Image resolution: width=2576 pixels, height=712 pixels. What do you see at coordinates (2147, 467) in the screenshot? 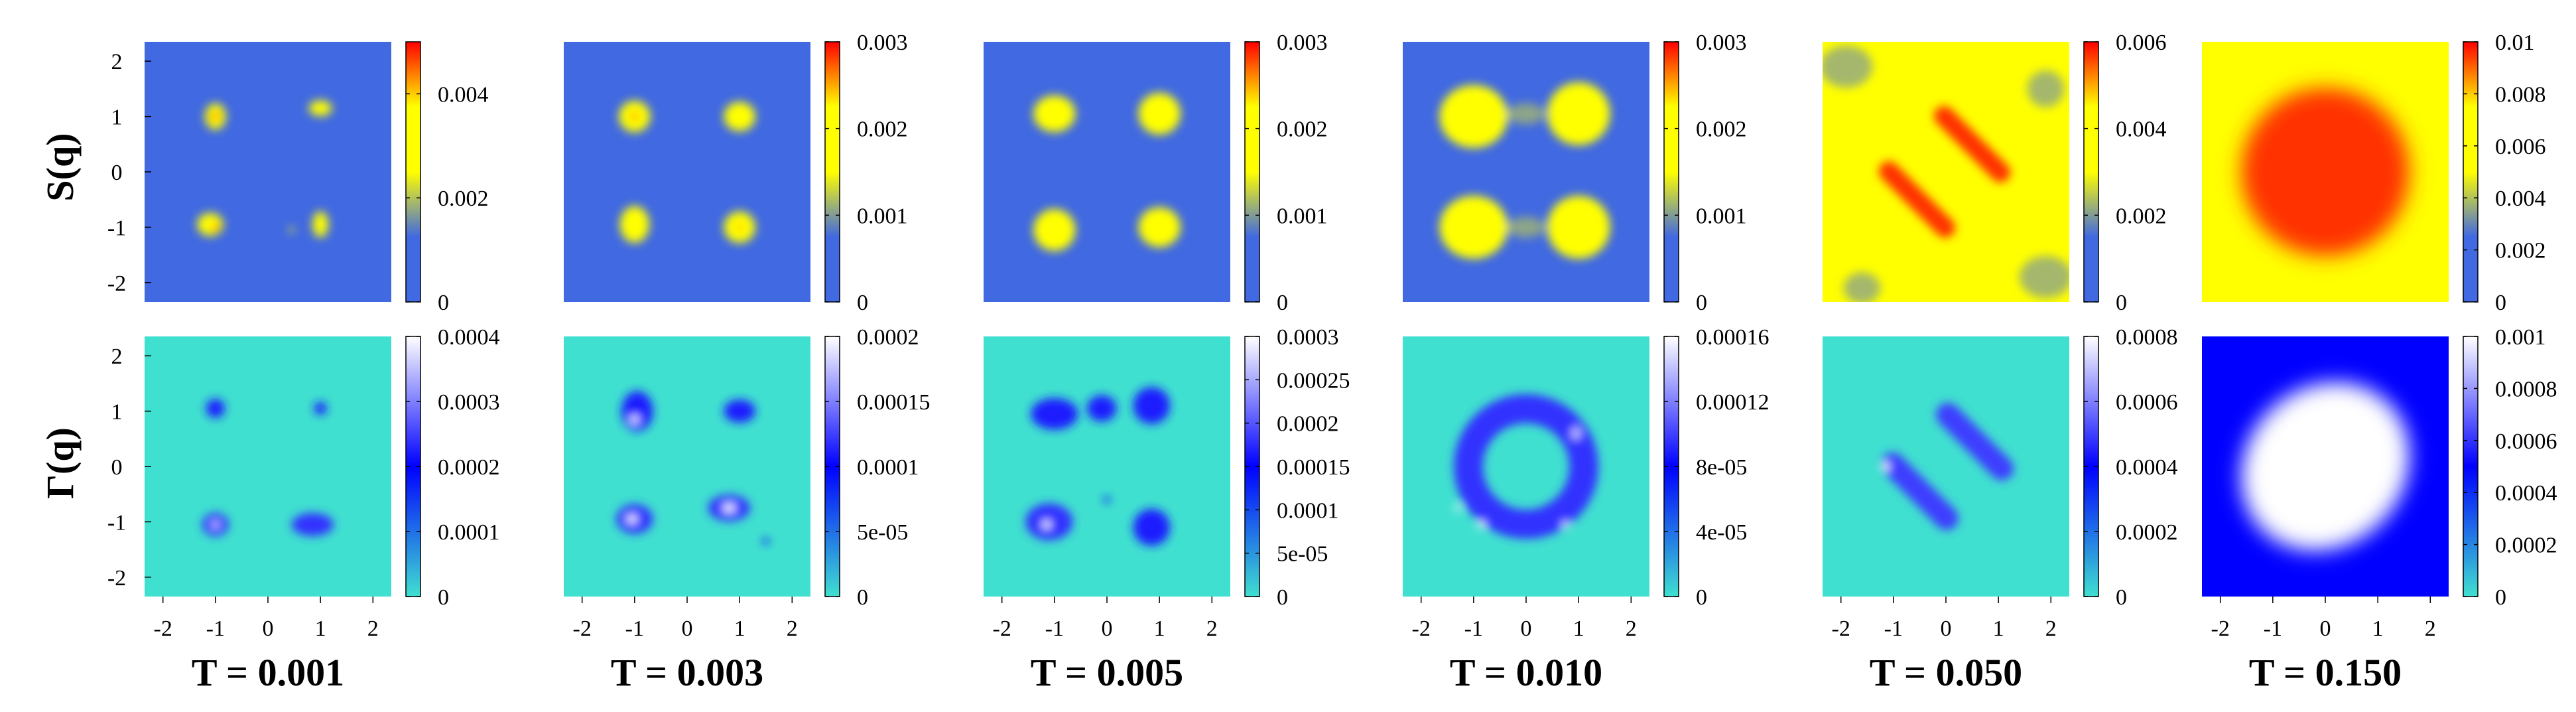
I see `colorbar-tick-label: 0.0004` at bounding box center [2147, 467].